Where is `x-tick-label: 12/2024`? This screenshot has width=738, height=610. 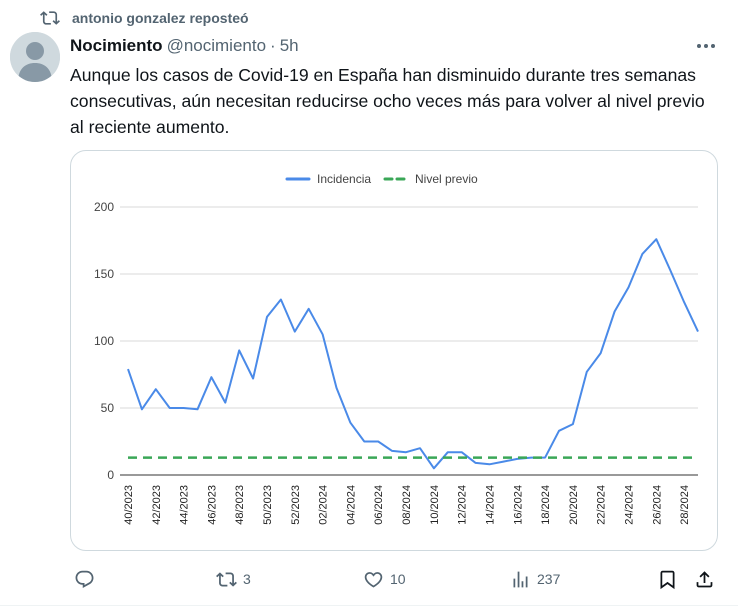
x-tick-label: 12/2024 is located at coordinates (463, 505).